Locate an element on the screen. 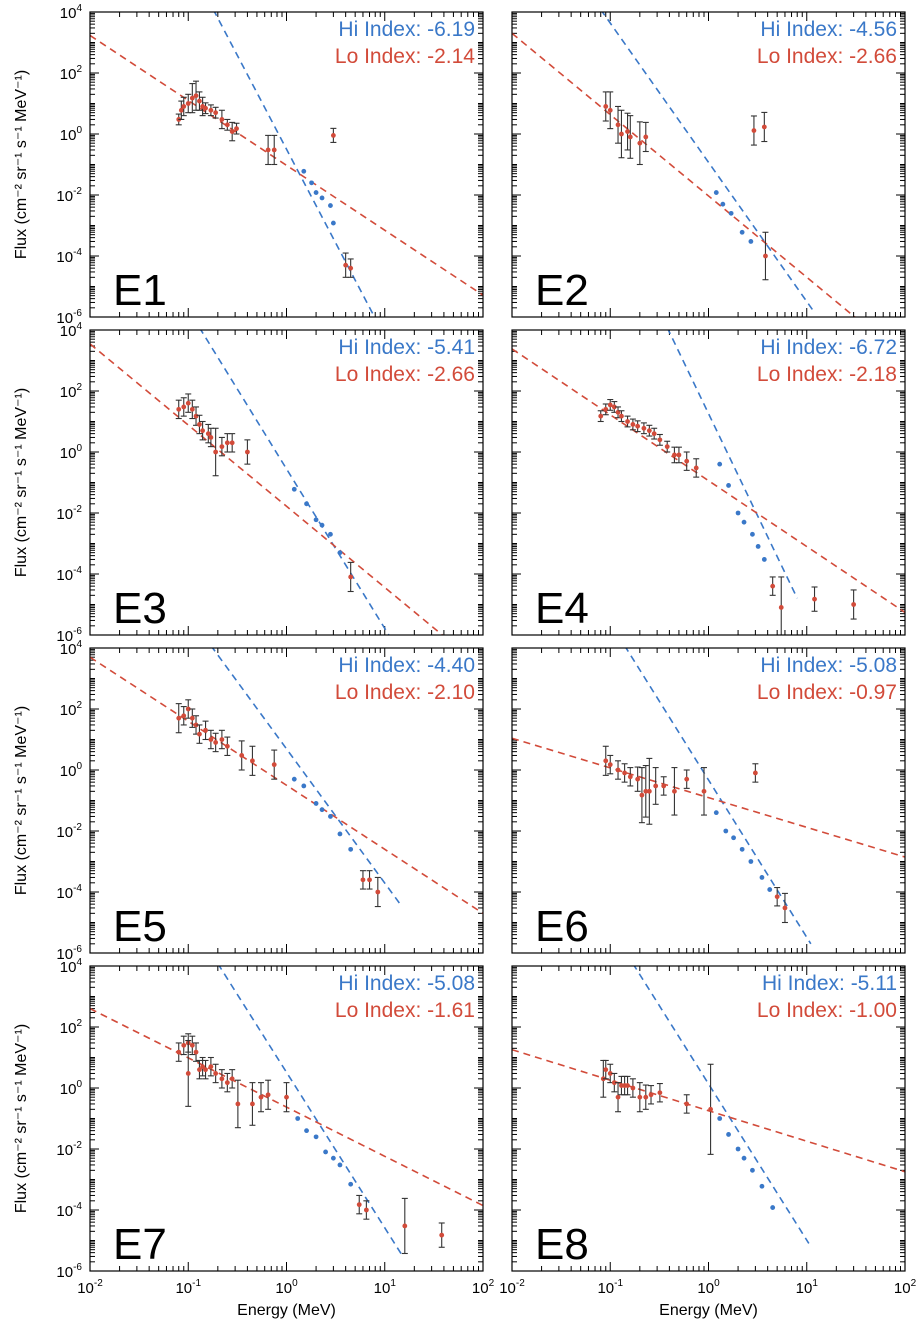  lo-index-label: Lo Index: -2.66 is located at coordinates (405, 374).